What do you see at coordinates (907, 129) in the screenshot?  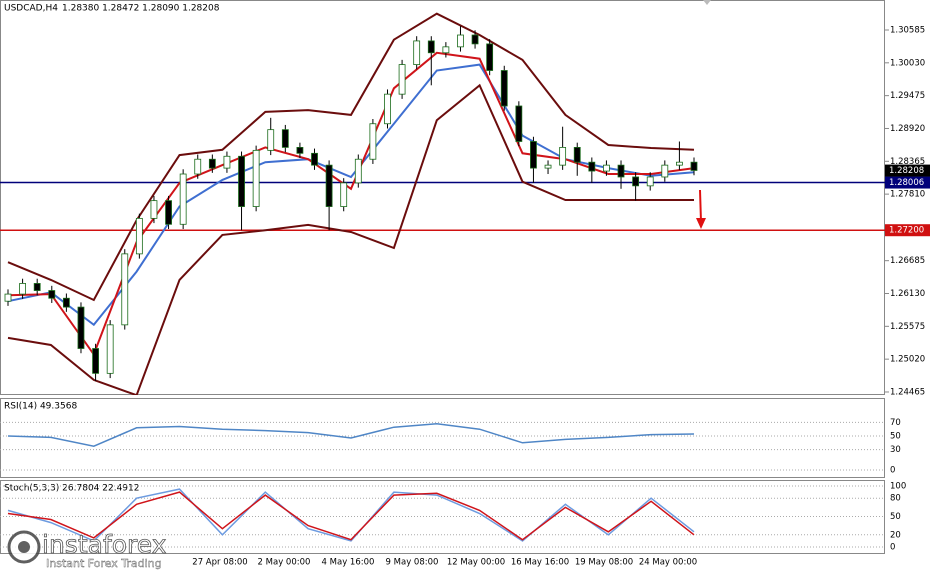 I see `y-tick-label: 1.28920` at bounding box center [907, 129].